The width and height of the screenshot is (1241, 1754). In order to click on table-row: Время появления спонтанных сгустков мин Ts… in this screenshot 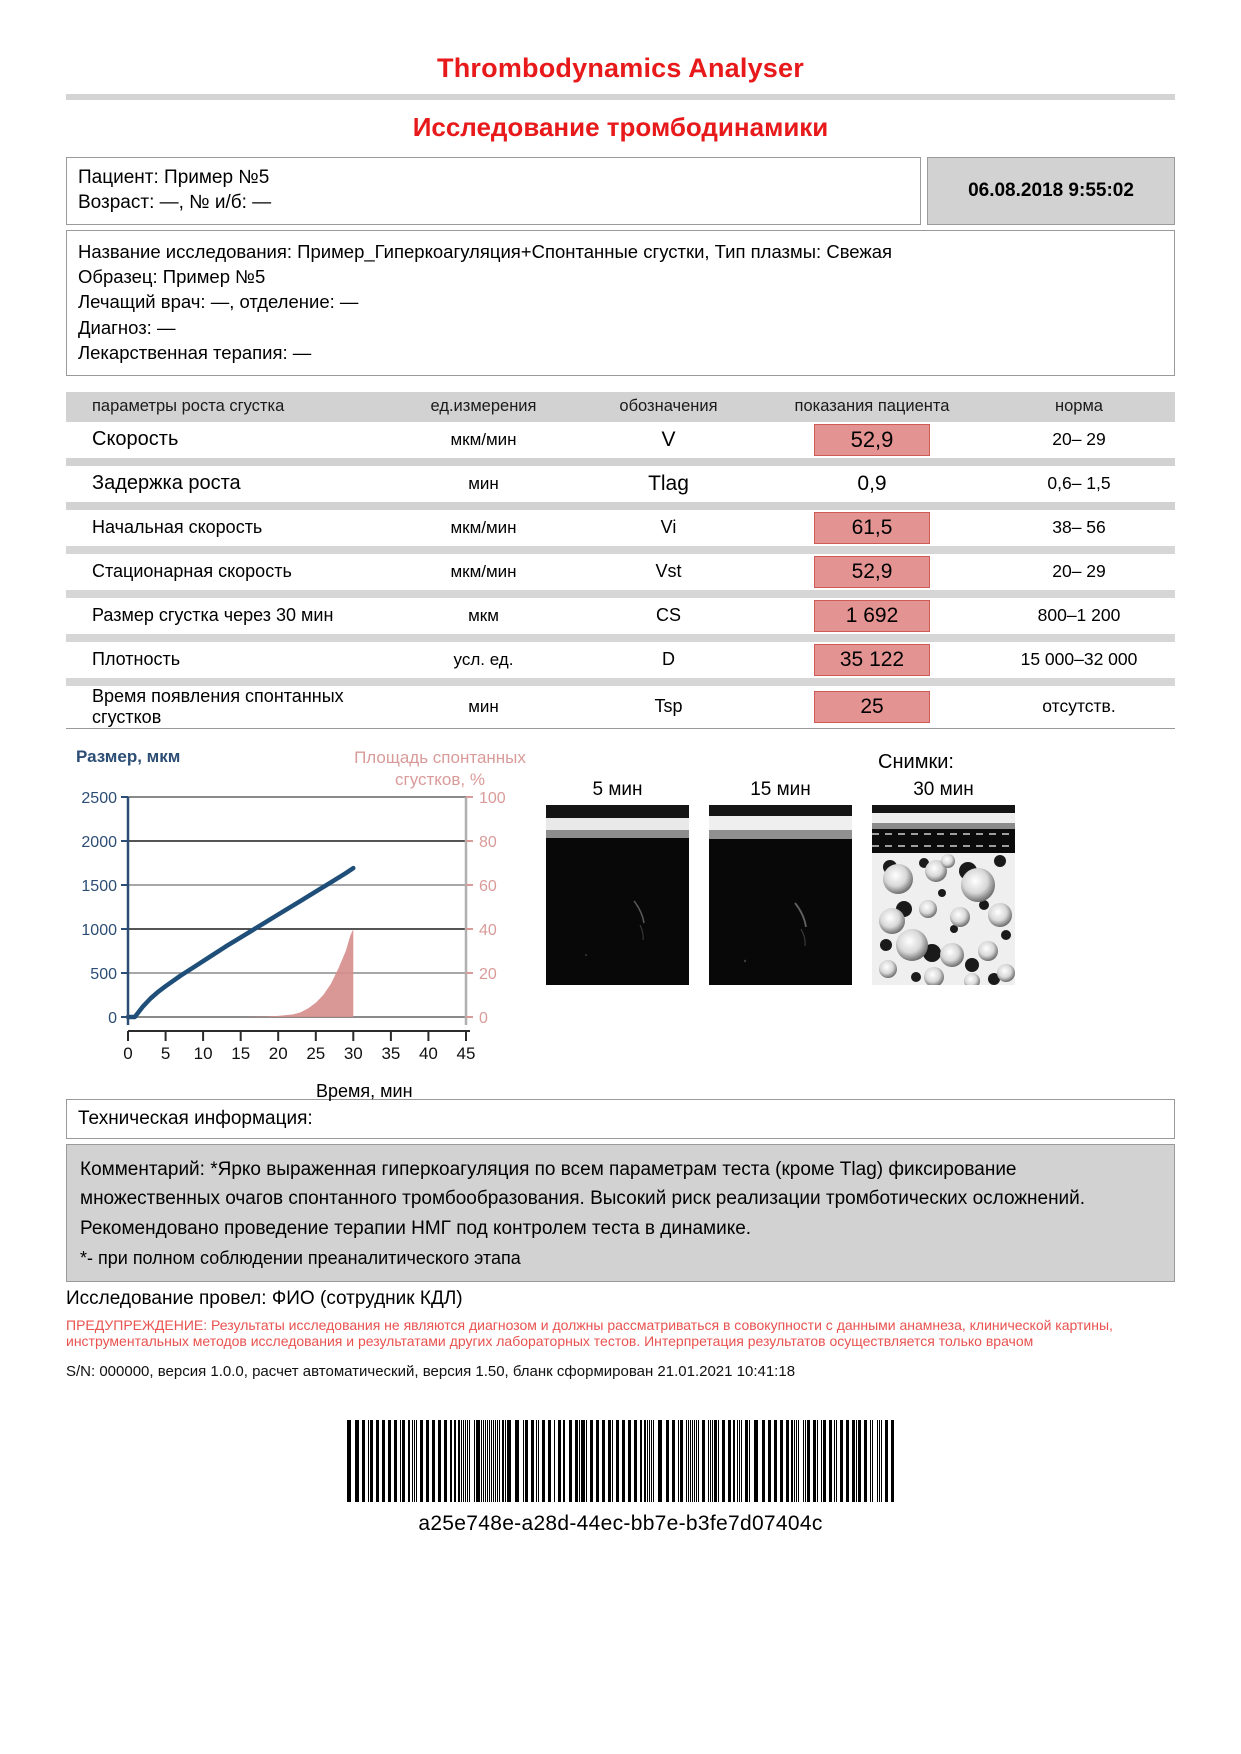, I will do `click(620, 707)`.